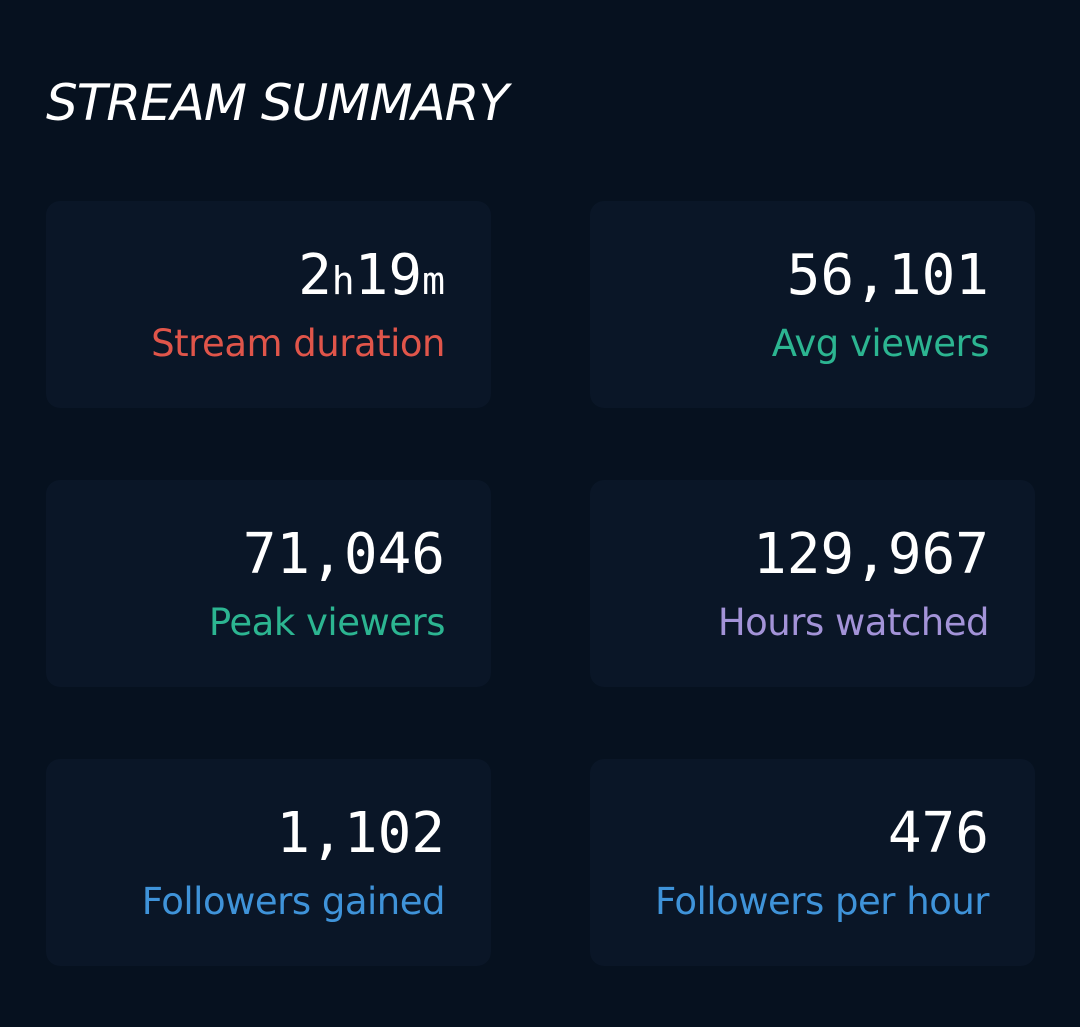  Describe the element at coordinates (822, 901) in the screenshot. I see `stat-label: Followers per hour` at that location.